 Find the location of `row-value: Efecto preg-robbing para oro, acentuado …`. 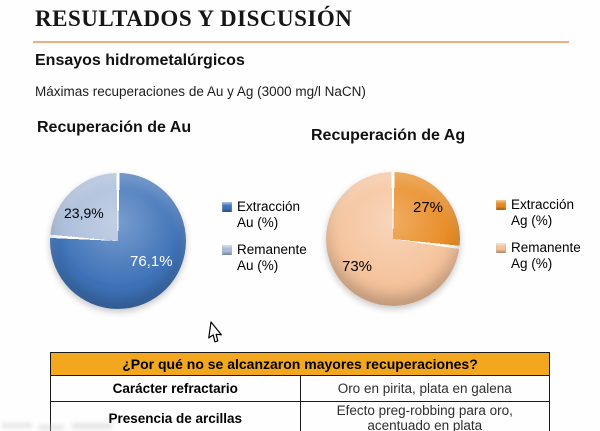

row-value: Efecto preg-robbing para oro, acentuado … is located at coordinates (424, 416).